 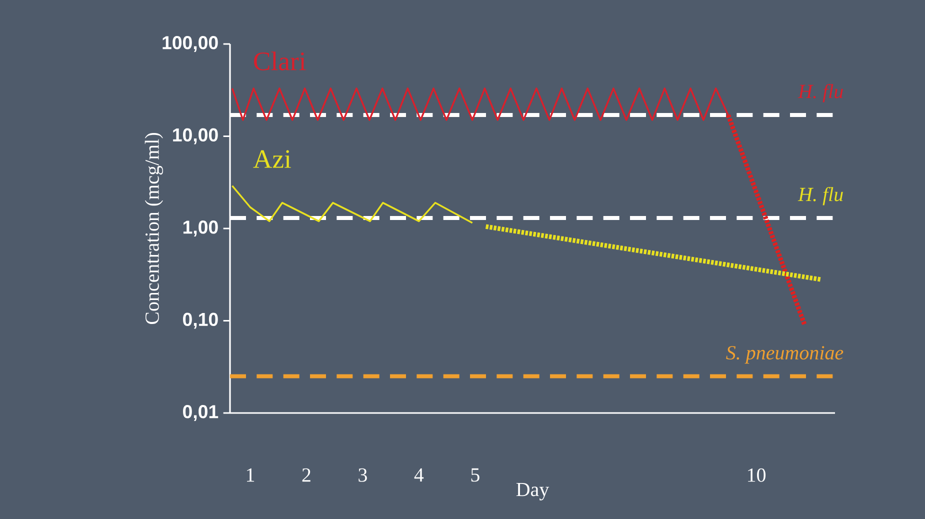 What do you see at coordinates (419, 475) in the screenshot?
I see `x-tick-label: 4` at bounding box center [419, 475].